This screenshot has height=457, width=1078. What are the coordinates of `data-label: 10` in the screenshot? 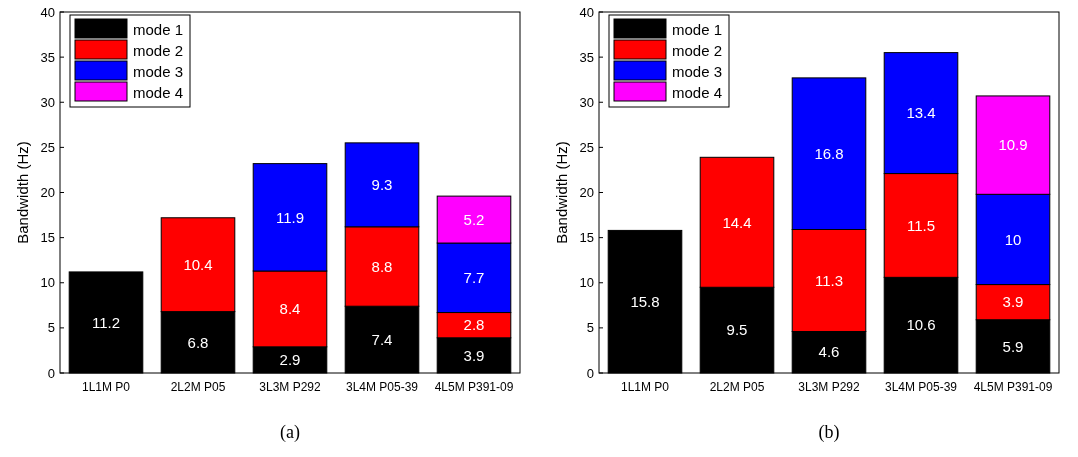 It's located at (1013, 239).